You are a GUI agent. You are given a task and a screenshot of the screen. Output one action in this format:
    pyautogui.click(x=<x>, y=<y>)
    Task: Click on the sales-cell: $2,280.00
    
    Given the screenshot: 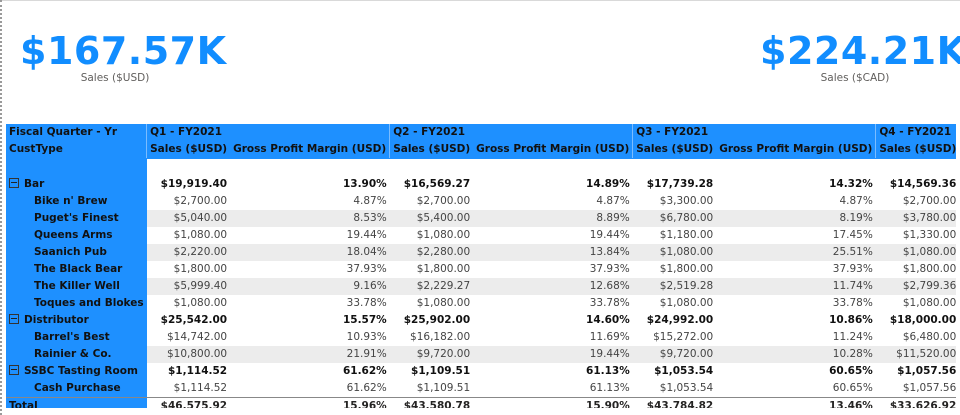 What is the action you would take?
    pyautogui.click(x=431, y=252)
    